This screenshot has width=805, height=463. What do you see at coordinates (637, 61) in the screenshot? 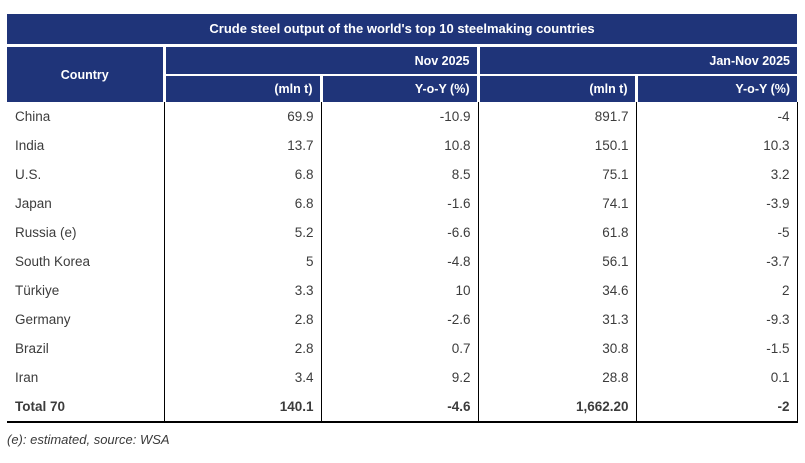
I see `col-header-jan-nov-2025: Jan-Nov 2025` at bounding box center [637, 61].